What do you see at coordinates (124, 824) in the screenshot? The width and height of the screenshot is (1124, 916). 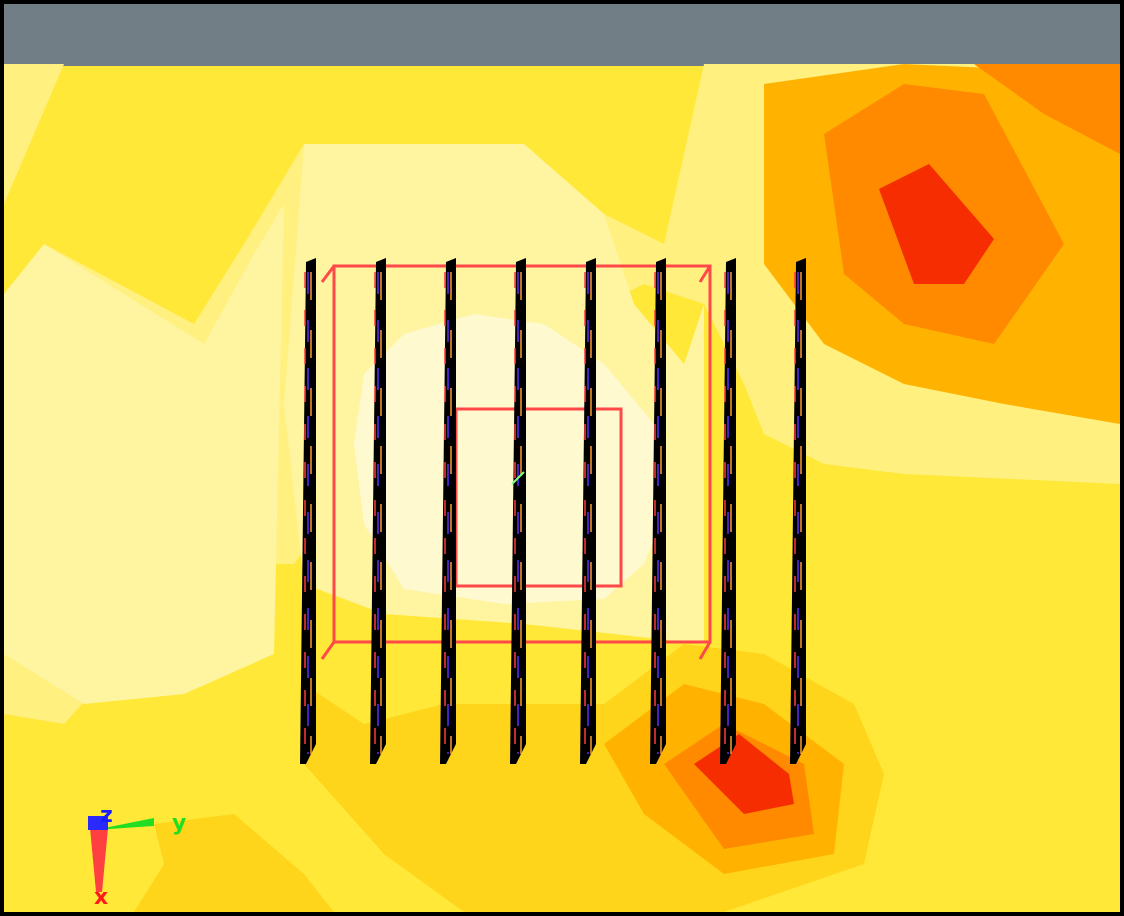 I see `y-axis-arrow` at bounding box center [124, 824].